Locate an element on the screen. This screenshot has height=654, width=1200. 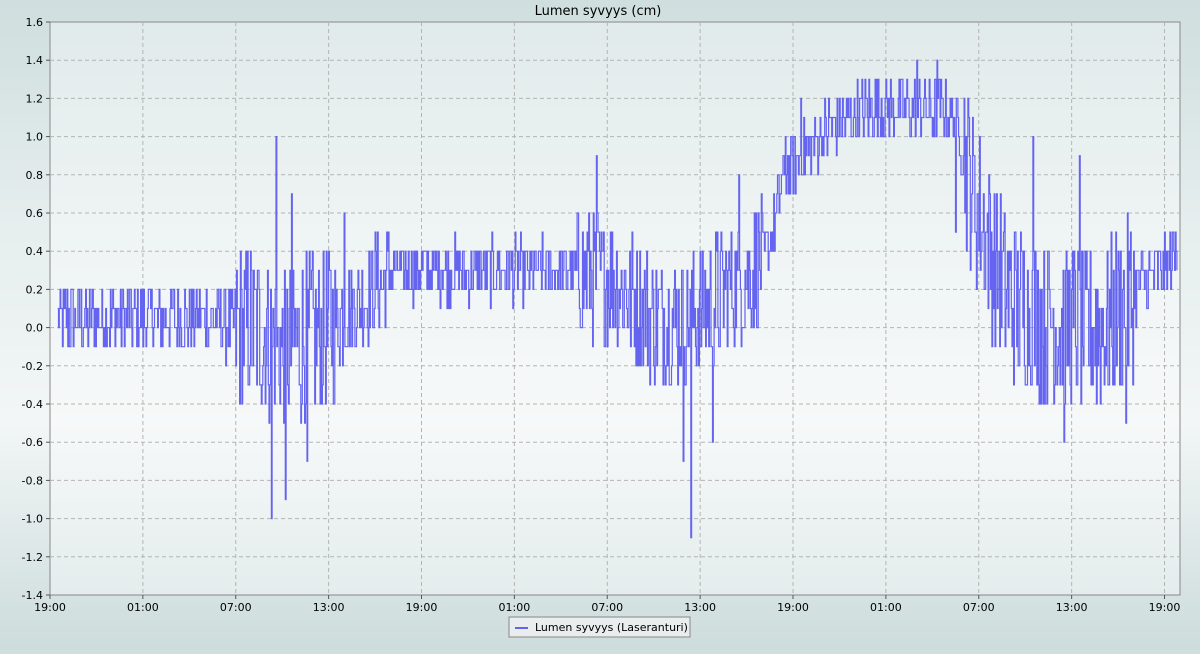
y-tick-label: -0.6 is located at coordinates (32, 442).